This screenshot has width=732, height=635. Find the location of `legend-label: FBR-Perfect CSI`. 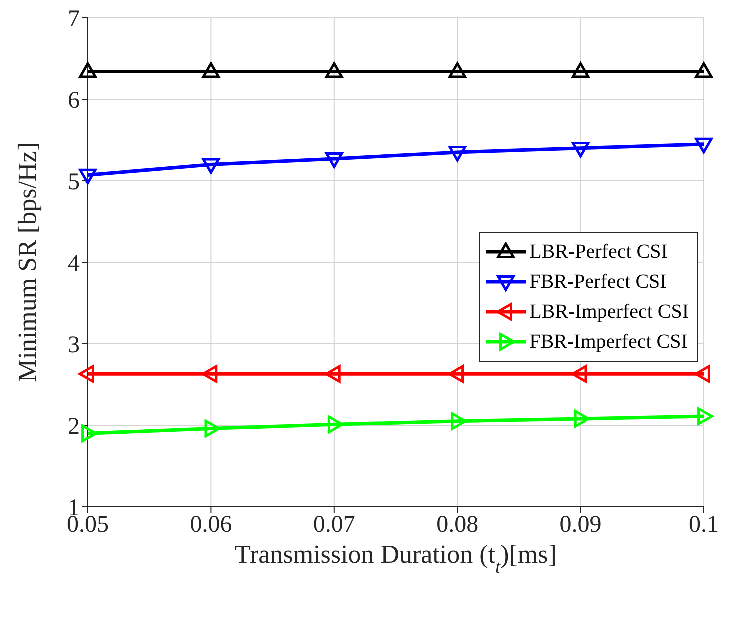

legend-label: FBR-Perfect CSI is located at coordinates (598, 282).